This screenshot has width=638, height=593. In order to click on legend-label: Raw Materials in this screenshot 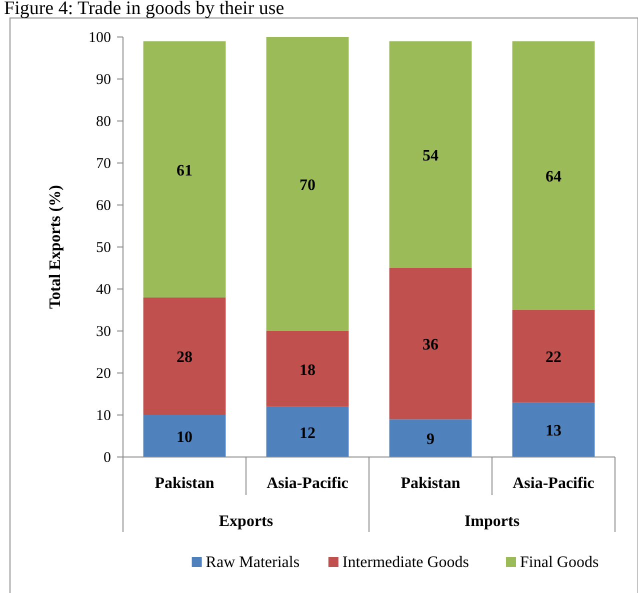, I will do `click(253, 562)`.